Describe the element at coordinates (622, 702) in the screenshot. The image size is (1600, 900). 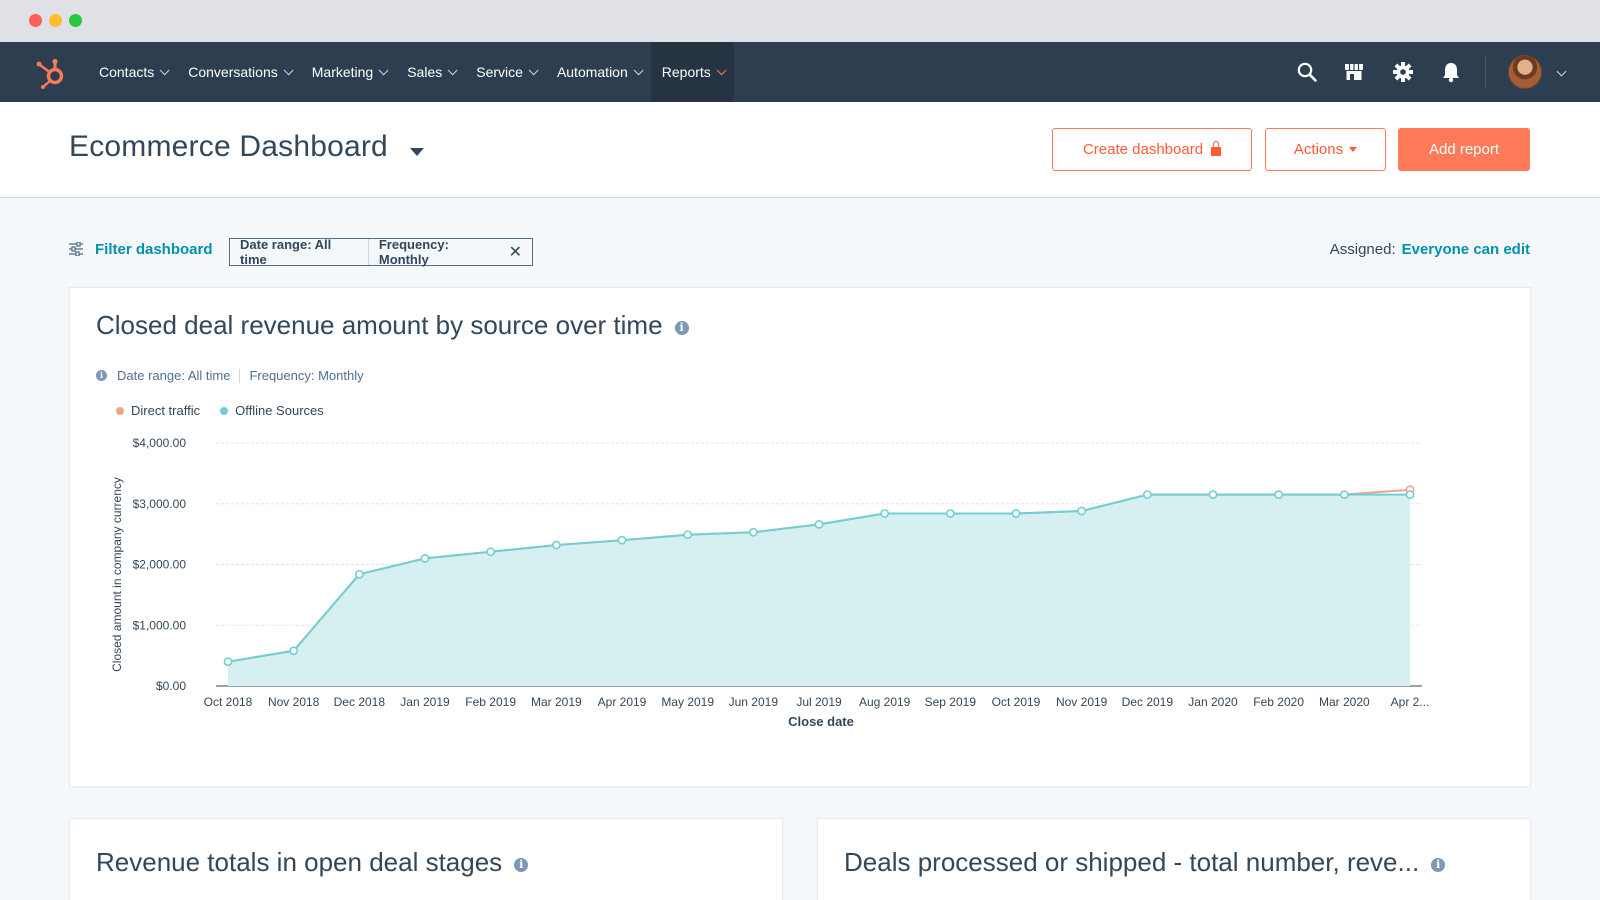
I see `x-tick-label: Apr 2019` at that location.